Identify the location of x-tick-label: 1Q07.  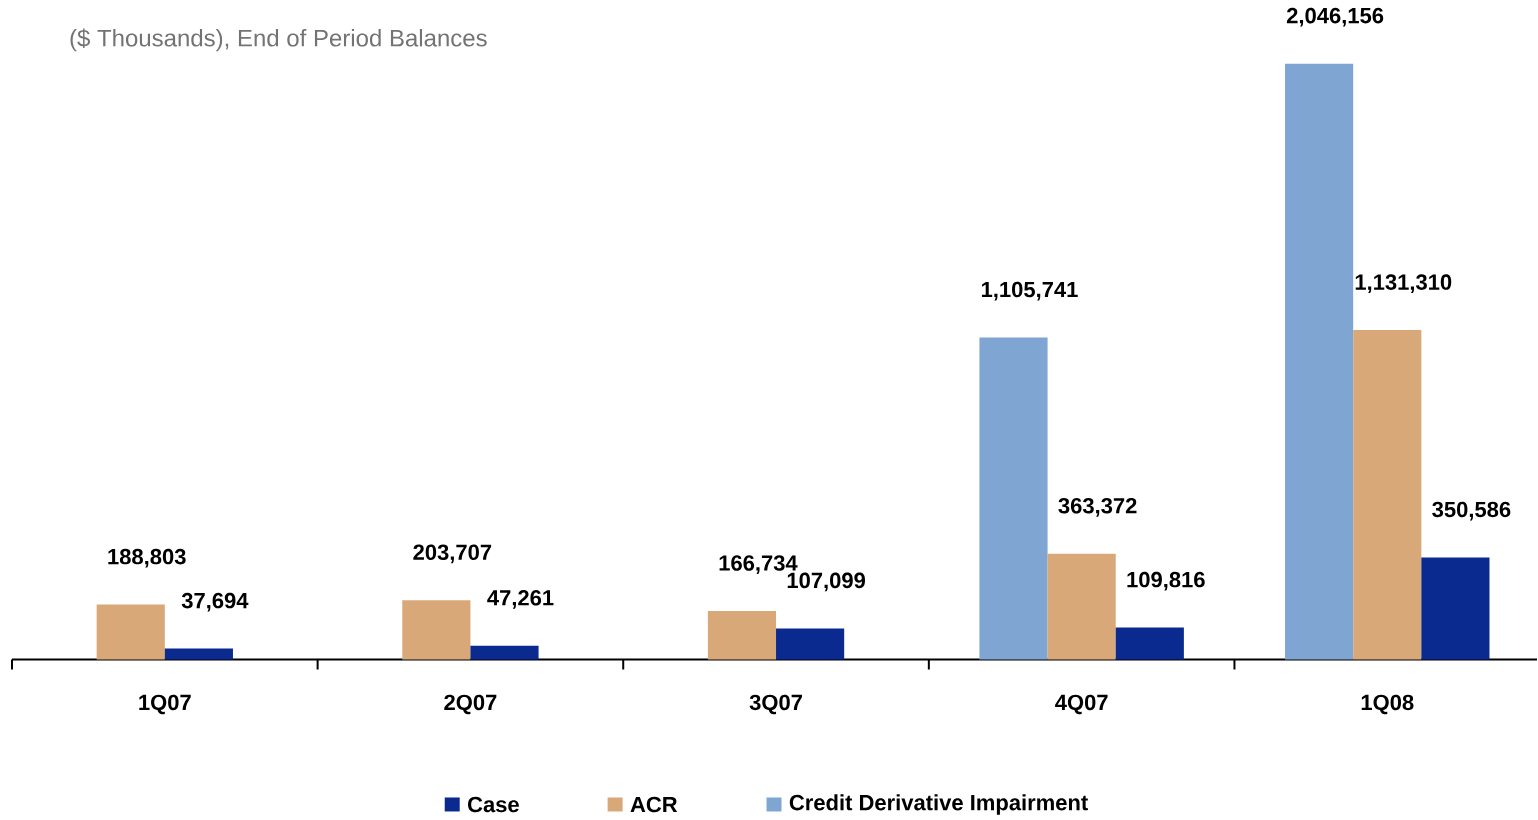
(165, 704).